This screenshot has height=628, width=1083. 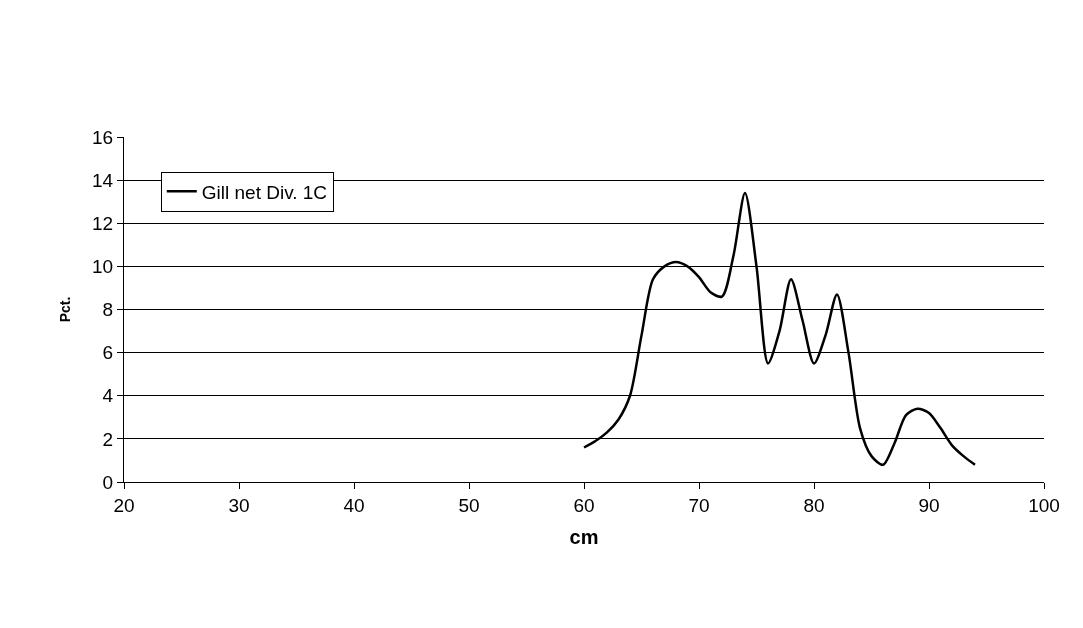 I want to click on x-tick-label: 50, so click(x=469, y=505).